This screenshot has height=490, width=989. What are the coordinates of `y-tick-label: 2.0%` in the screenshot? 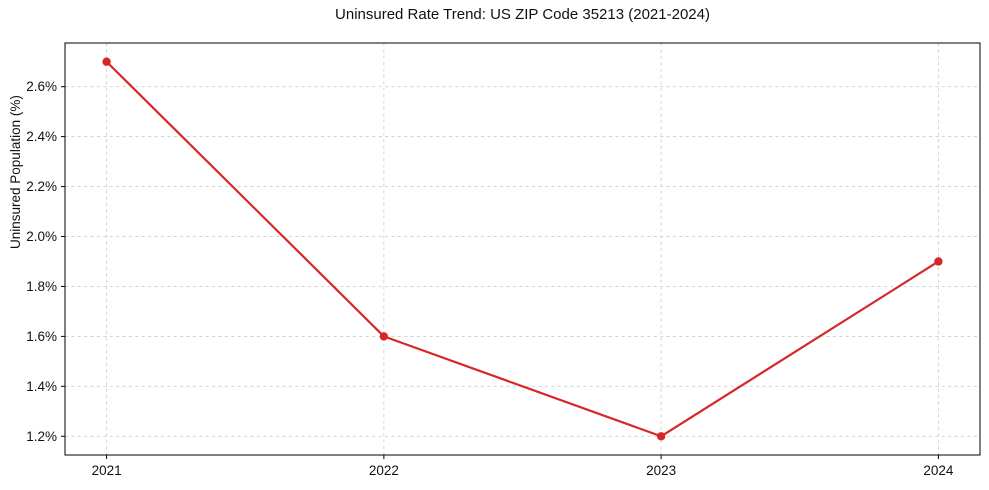 It's located at (41, 236).